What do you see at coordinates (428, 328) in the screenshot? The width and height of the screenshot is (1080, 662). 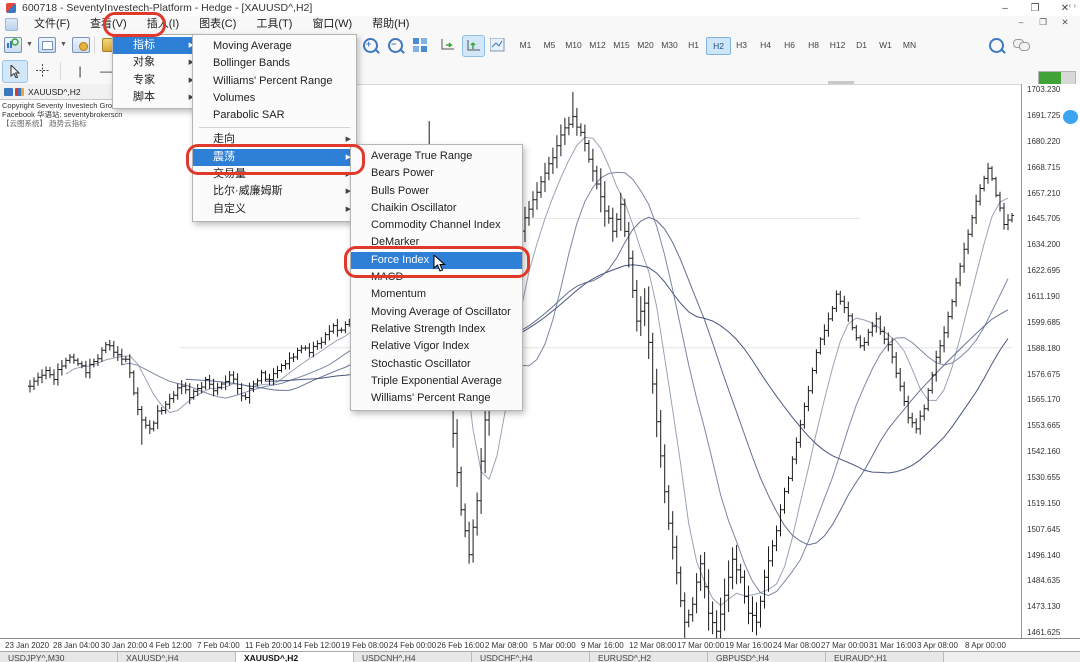 I see `menu-item-relative-strength-index: Relative Strength Index` at bounding box center [428, 328].